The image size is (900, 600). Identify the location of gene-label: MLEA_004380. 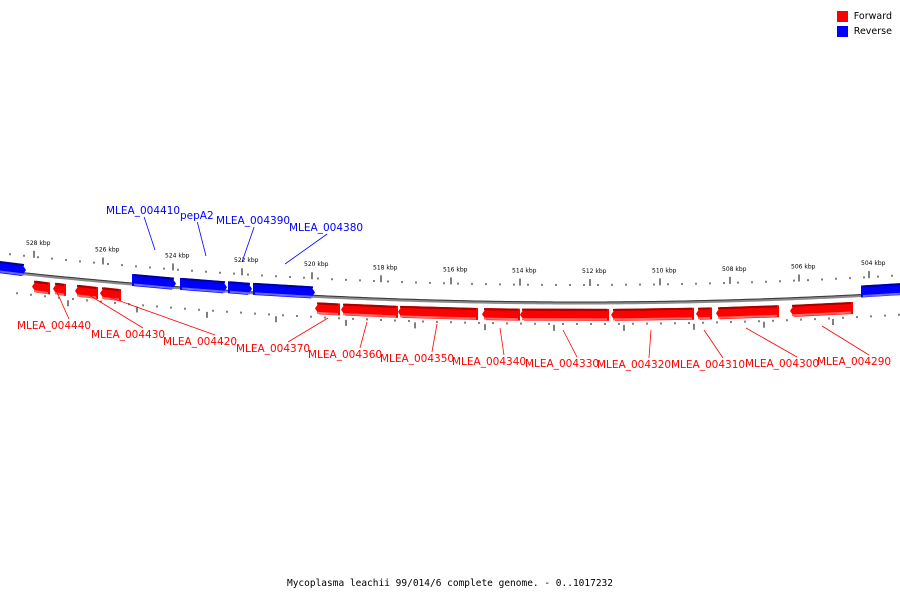
(326, 228).